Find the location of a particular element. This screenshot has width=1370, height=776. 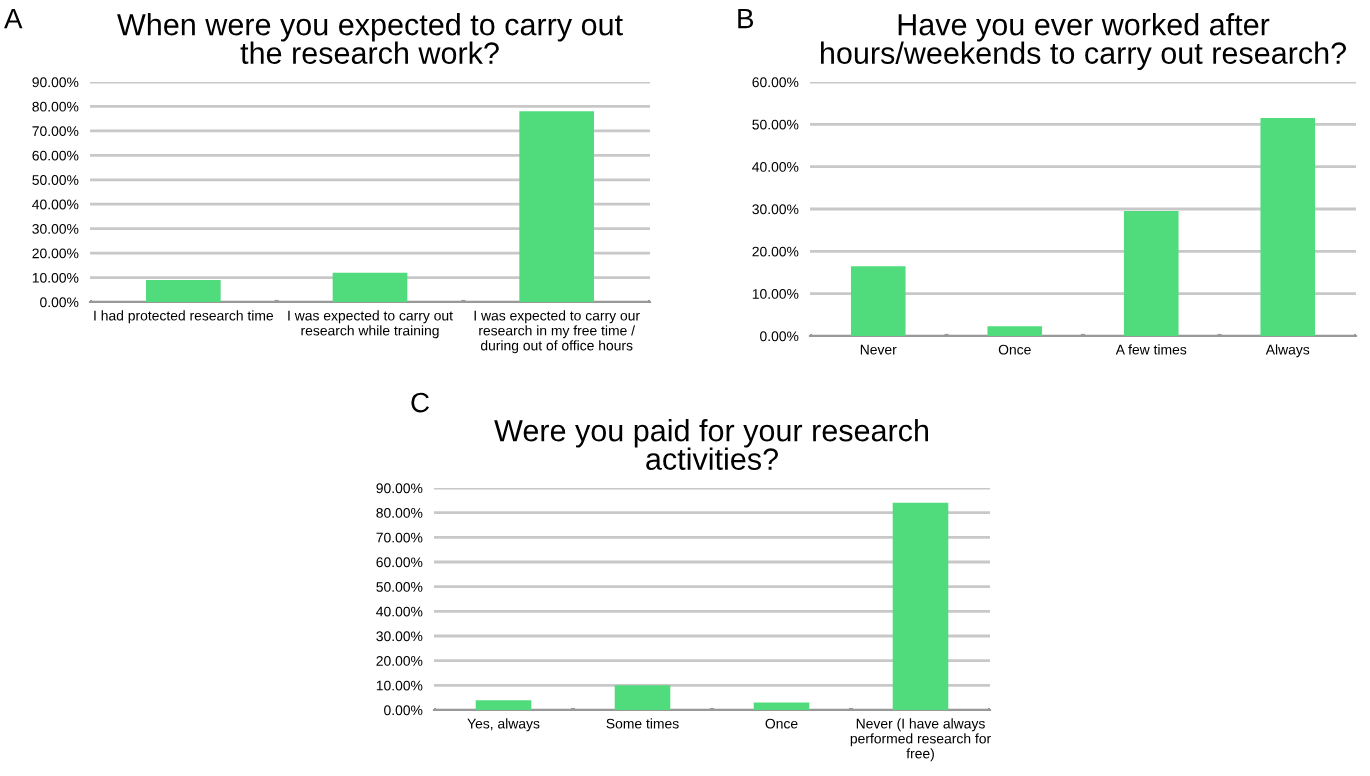

text: B is located at coordinates (746, 19).